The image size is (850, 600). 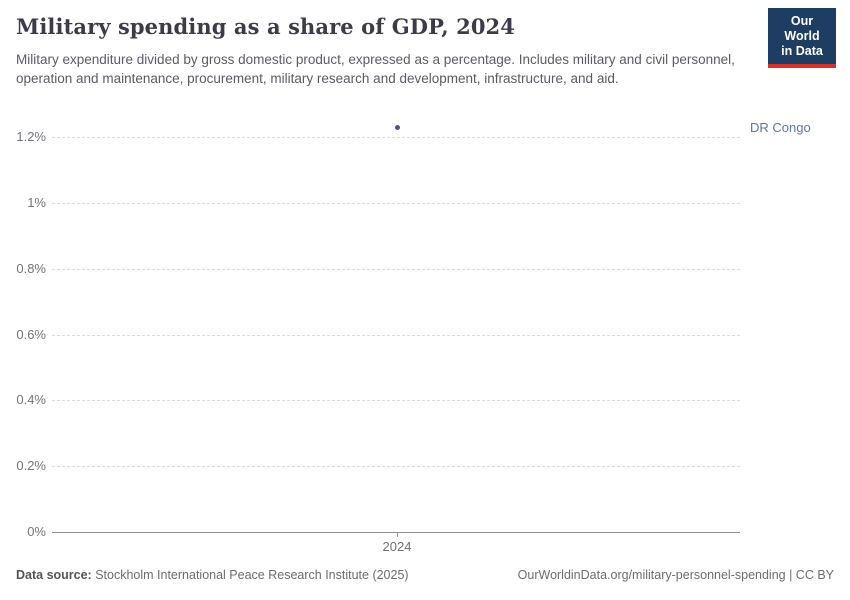 I want to click on entity-label-dr-congo: DR Congo, so click(x=780, y=128).